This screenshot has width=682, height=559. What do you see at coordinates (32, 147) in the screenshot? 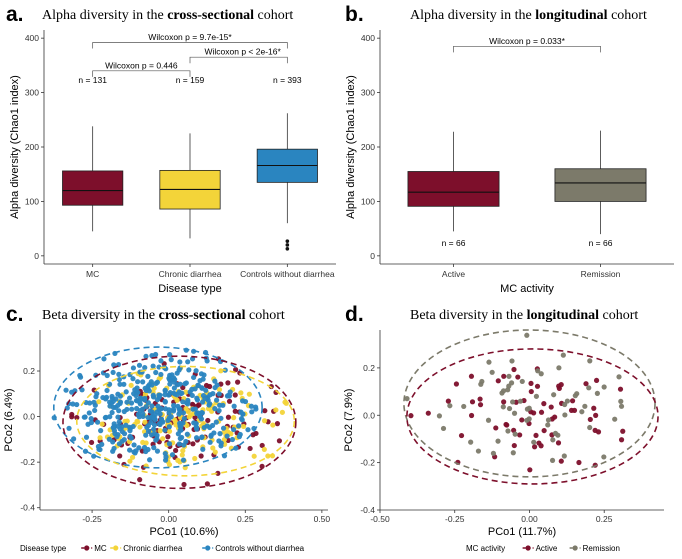
I see `y-tick-label: 200` at bounding box center [32, 147].